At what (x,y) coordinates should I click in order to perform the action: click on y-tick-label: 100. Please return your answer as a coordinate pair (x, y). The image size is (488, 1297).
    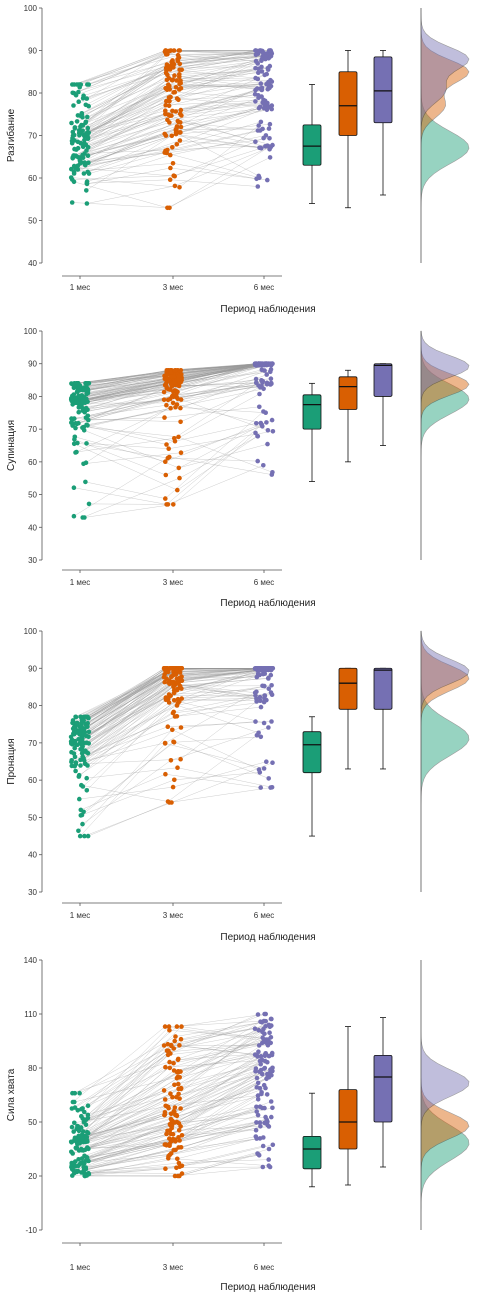
    Looking at the image, I should click on (31, 331).